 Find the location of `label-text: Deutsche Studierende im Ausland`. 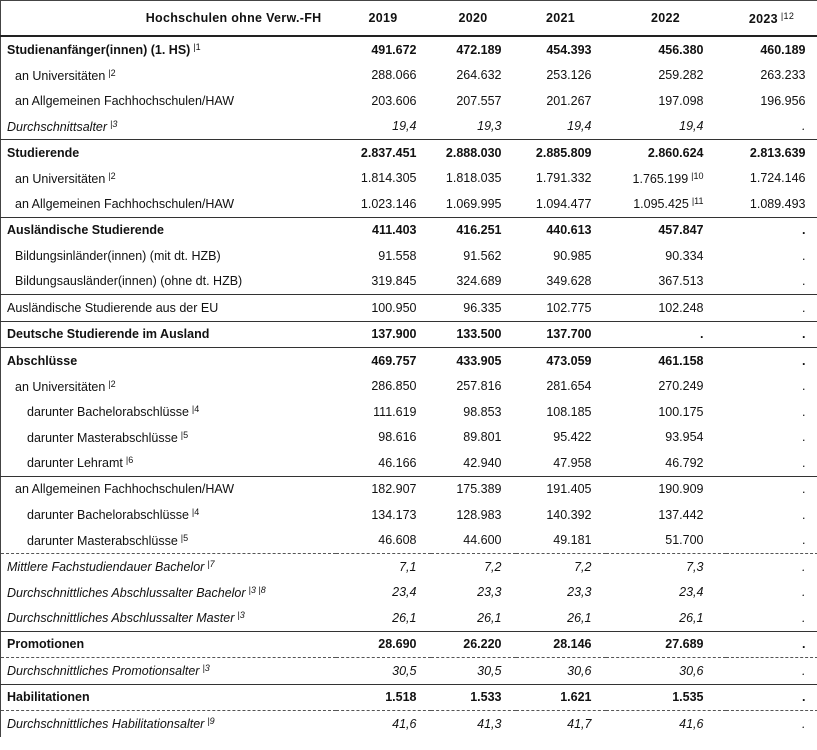

label-text: Deutsche Studierende im Ausland is located at coordinates (108, 334).